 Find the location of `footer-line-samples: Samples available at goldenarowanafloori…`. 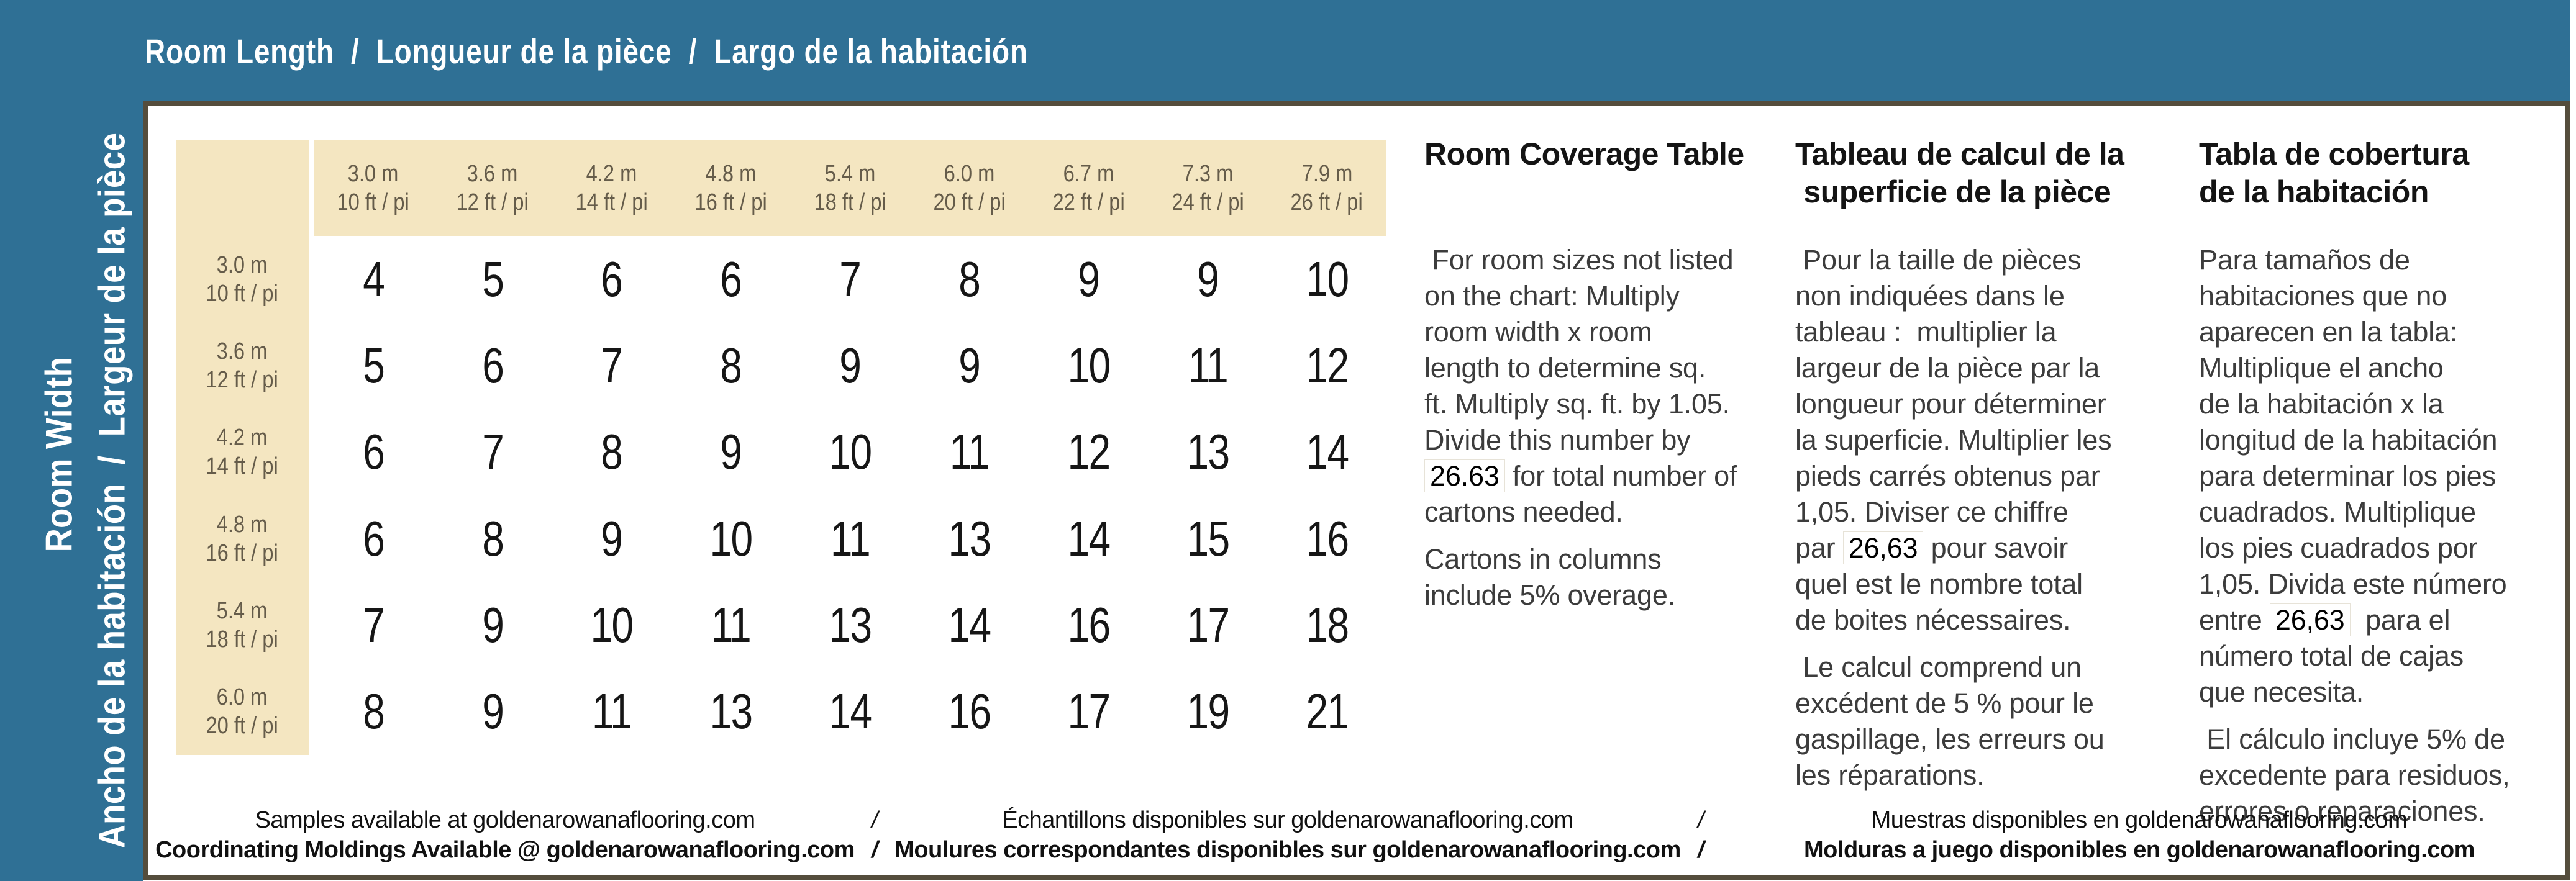

footer-line-samples: Samples available at goldenarowanafloori… is located at coordinates (1356, 820).